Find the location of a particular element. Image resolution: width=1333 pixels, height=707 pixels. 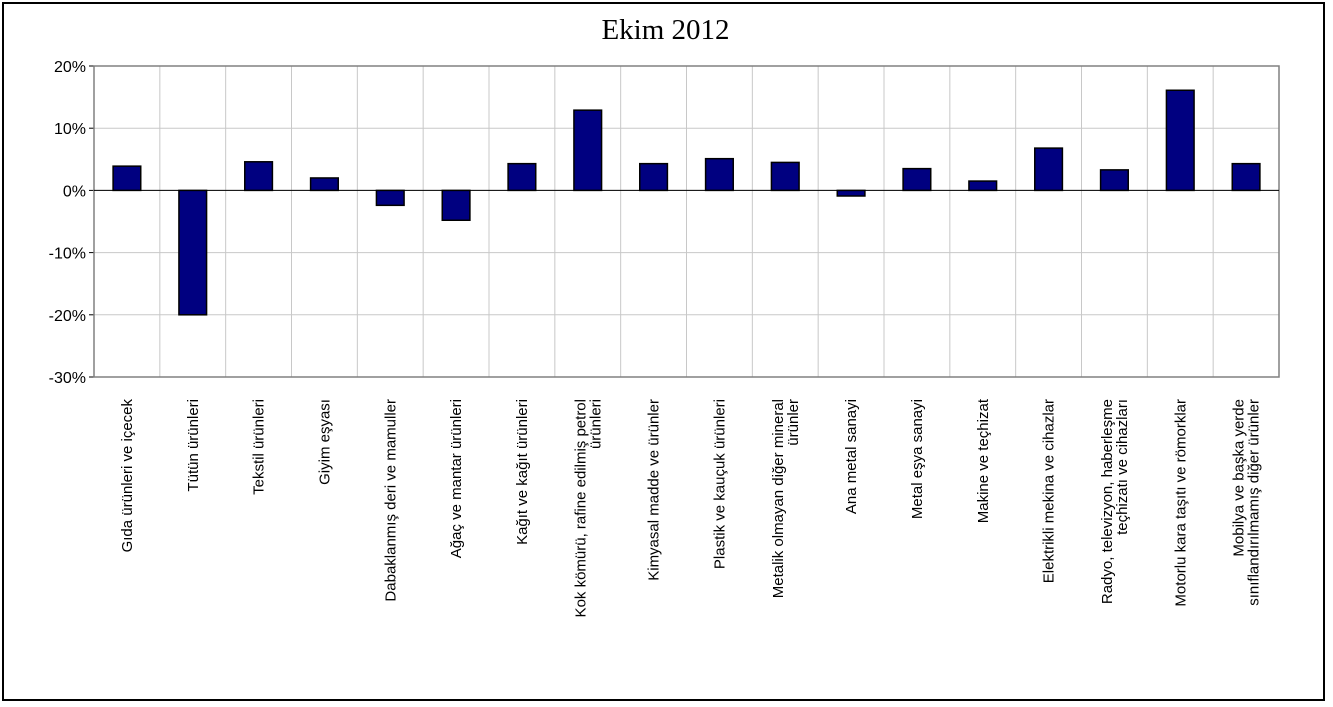

category-label: Elektrikli mekina ve cihazlar is located at coordinates (1049, 491).